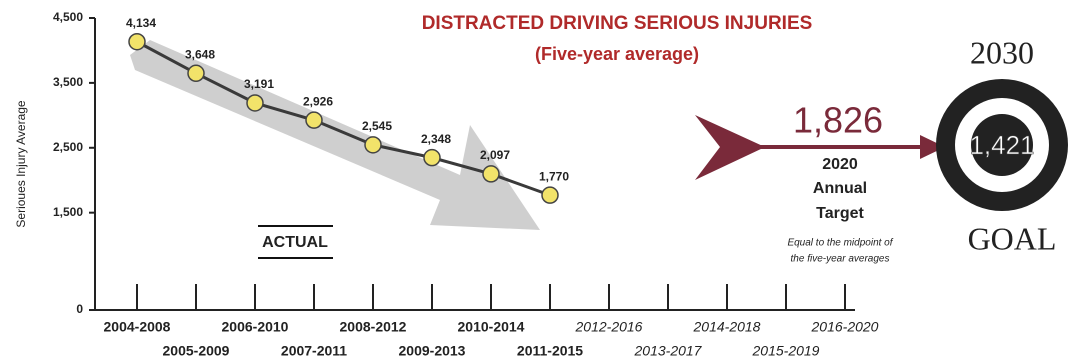  I want to click on target-text: Annual, so click(840, 188).